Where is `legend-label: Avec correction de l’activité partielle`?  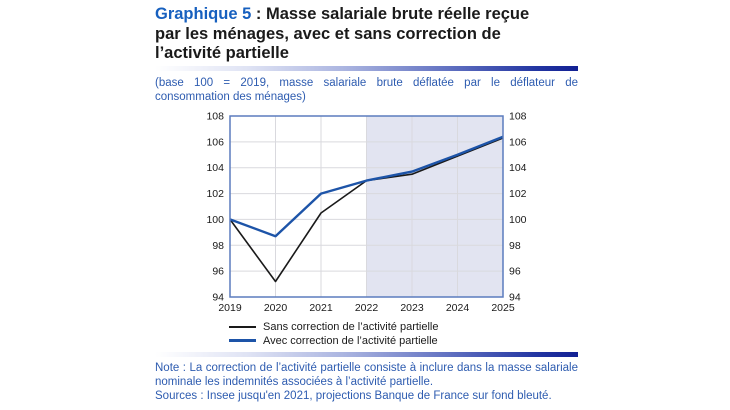
legend-label: Avec correction de l’activité partielle is located at coordinates (350, 340).